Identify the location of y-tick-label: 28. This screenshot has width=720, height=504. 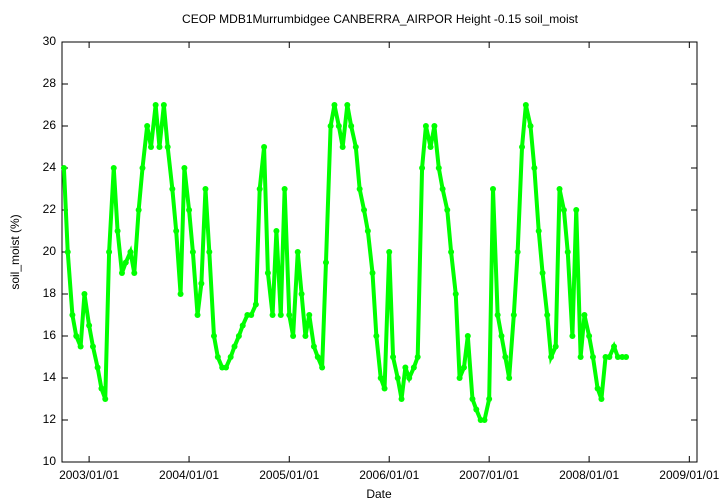
(50, 83).